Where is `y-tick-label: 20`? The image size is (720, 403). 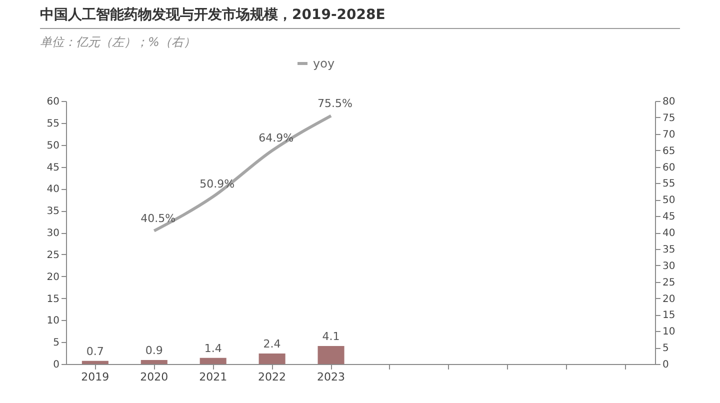 y-tick-label: 20 is located at coordinates (53, 277).